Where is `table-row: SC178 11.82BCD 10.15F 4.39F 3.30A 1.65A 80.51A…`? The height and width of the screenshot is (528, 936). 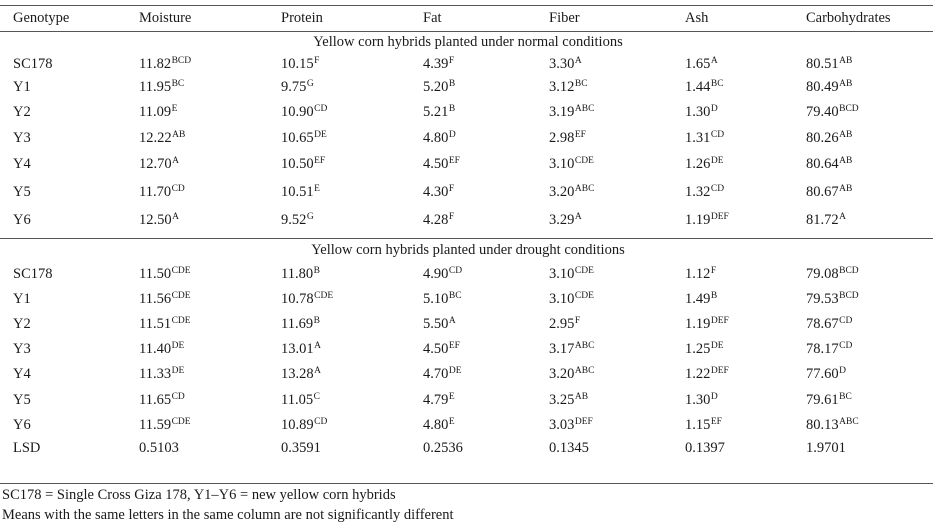
table-row: SC178 11.82BCD 10.15F 4.39F 3.30A 1.65A 80.51A… is located at coordinates (468, 64).